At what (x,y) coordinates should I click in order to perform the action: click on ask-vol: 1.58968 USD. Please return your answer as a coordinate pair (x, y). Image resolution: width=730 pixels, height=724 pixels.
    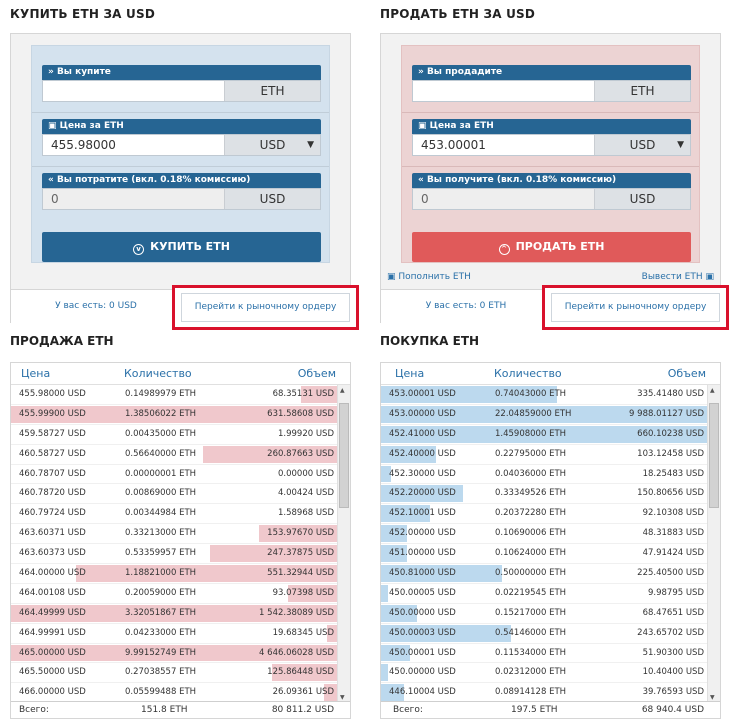
    Looking at the image, I should click on (305, 513).